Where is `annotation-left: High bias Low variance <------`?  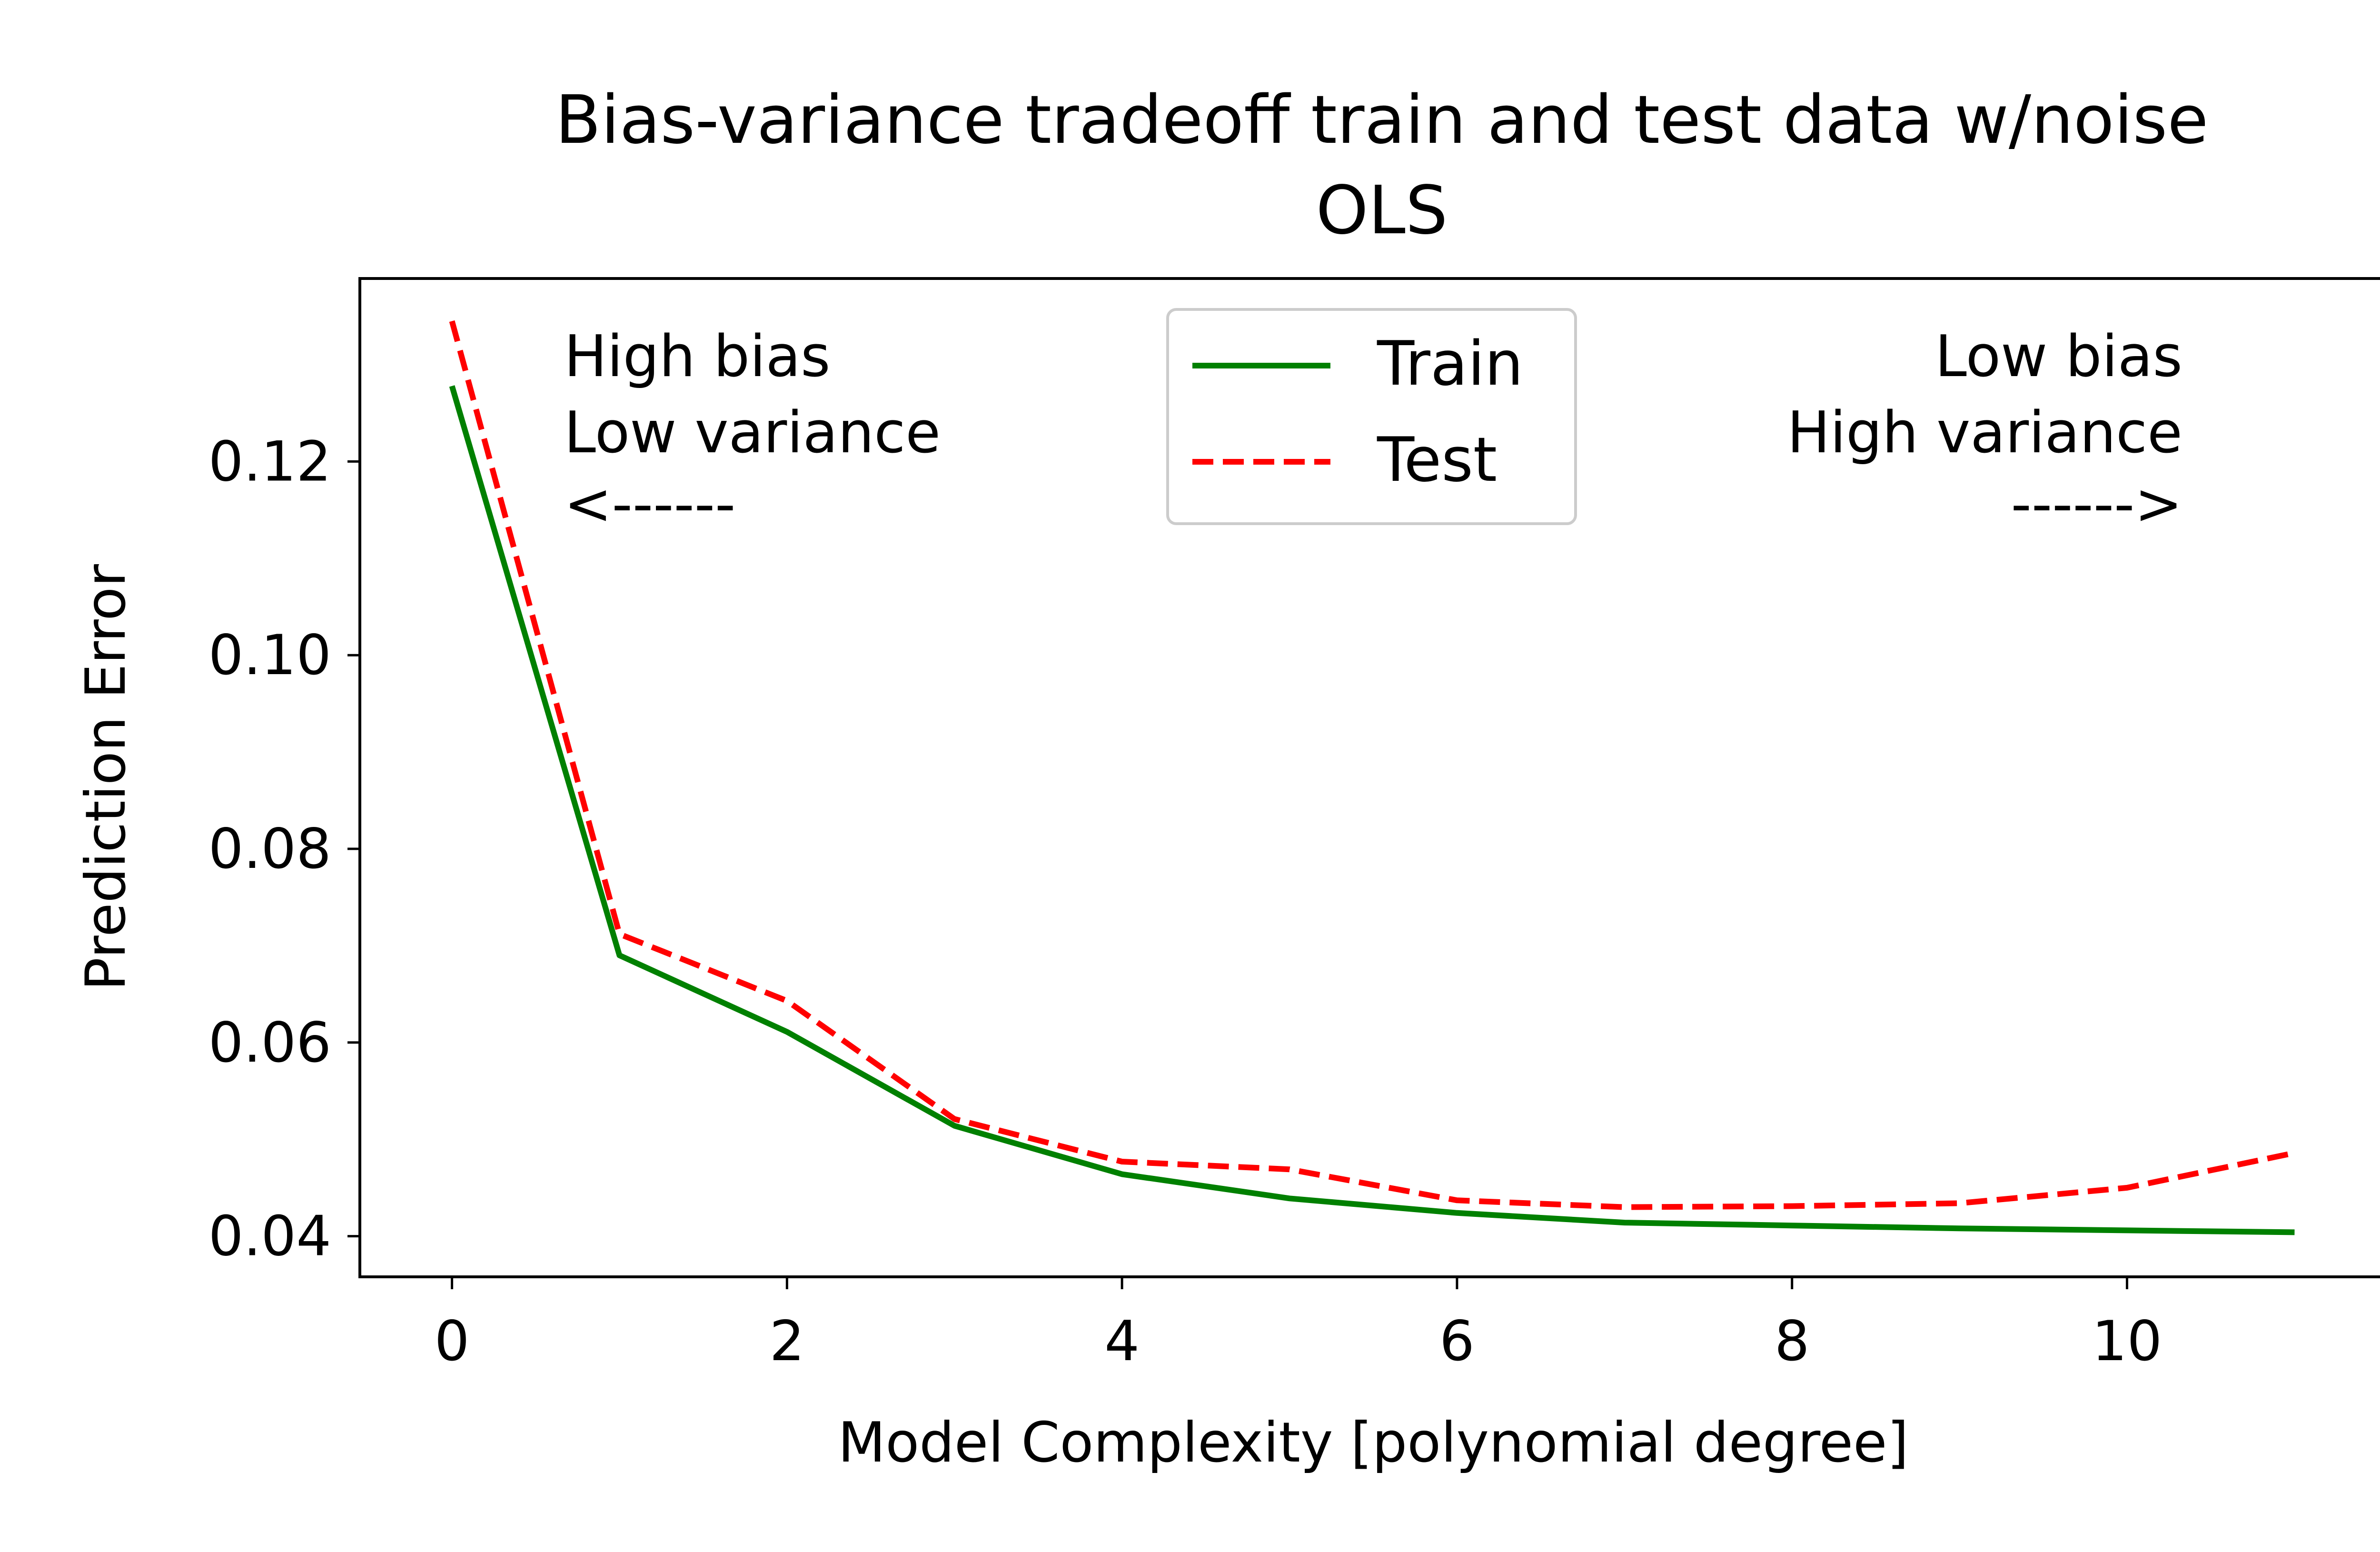 annotation-left: High bias Low variance <------ is located at coordinates (752, 431).